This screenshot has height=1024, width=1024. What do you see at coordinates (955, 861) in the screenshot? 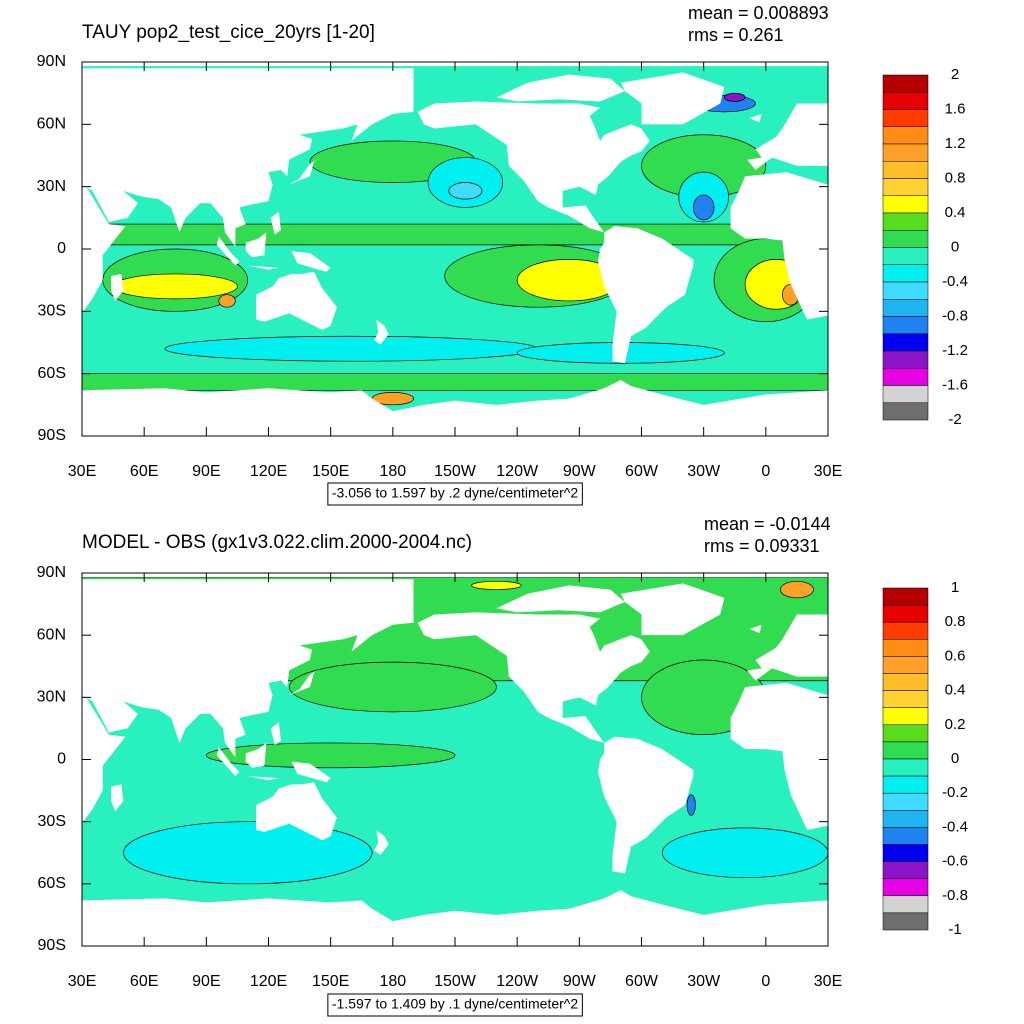
I see `colorbar-label: -0.6` at bounding box center [955, 861].